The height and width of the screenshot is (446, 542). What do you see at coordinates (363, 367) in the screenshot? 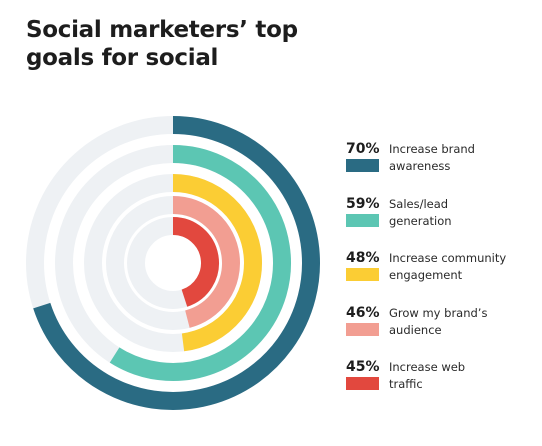
I see `legend-value: 45%` at bounding box center [363, 367].